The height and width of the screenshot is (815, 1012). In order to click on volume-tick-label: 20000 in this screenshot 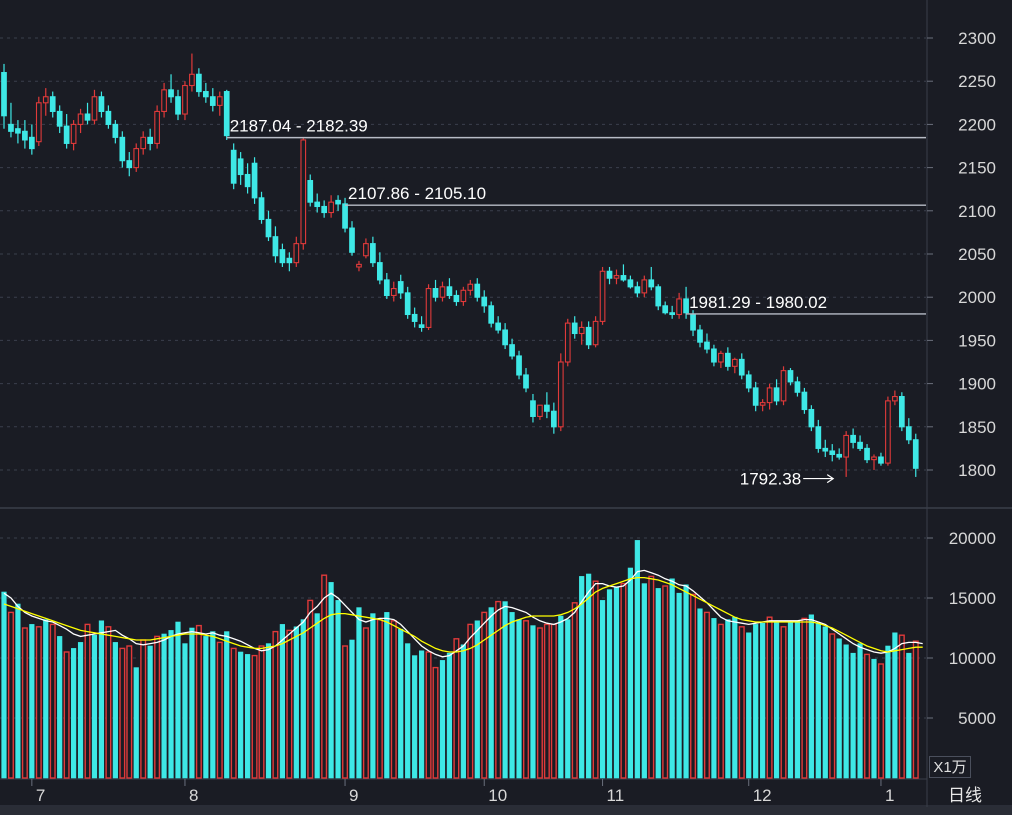, I will do `click(972, 538)`.